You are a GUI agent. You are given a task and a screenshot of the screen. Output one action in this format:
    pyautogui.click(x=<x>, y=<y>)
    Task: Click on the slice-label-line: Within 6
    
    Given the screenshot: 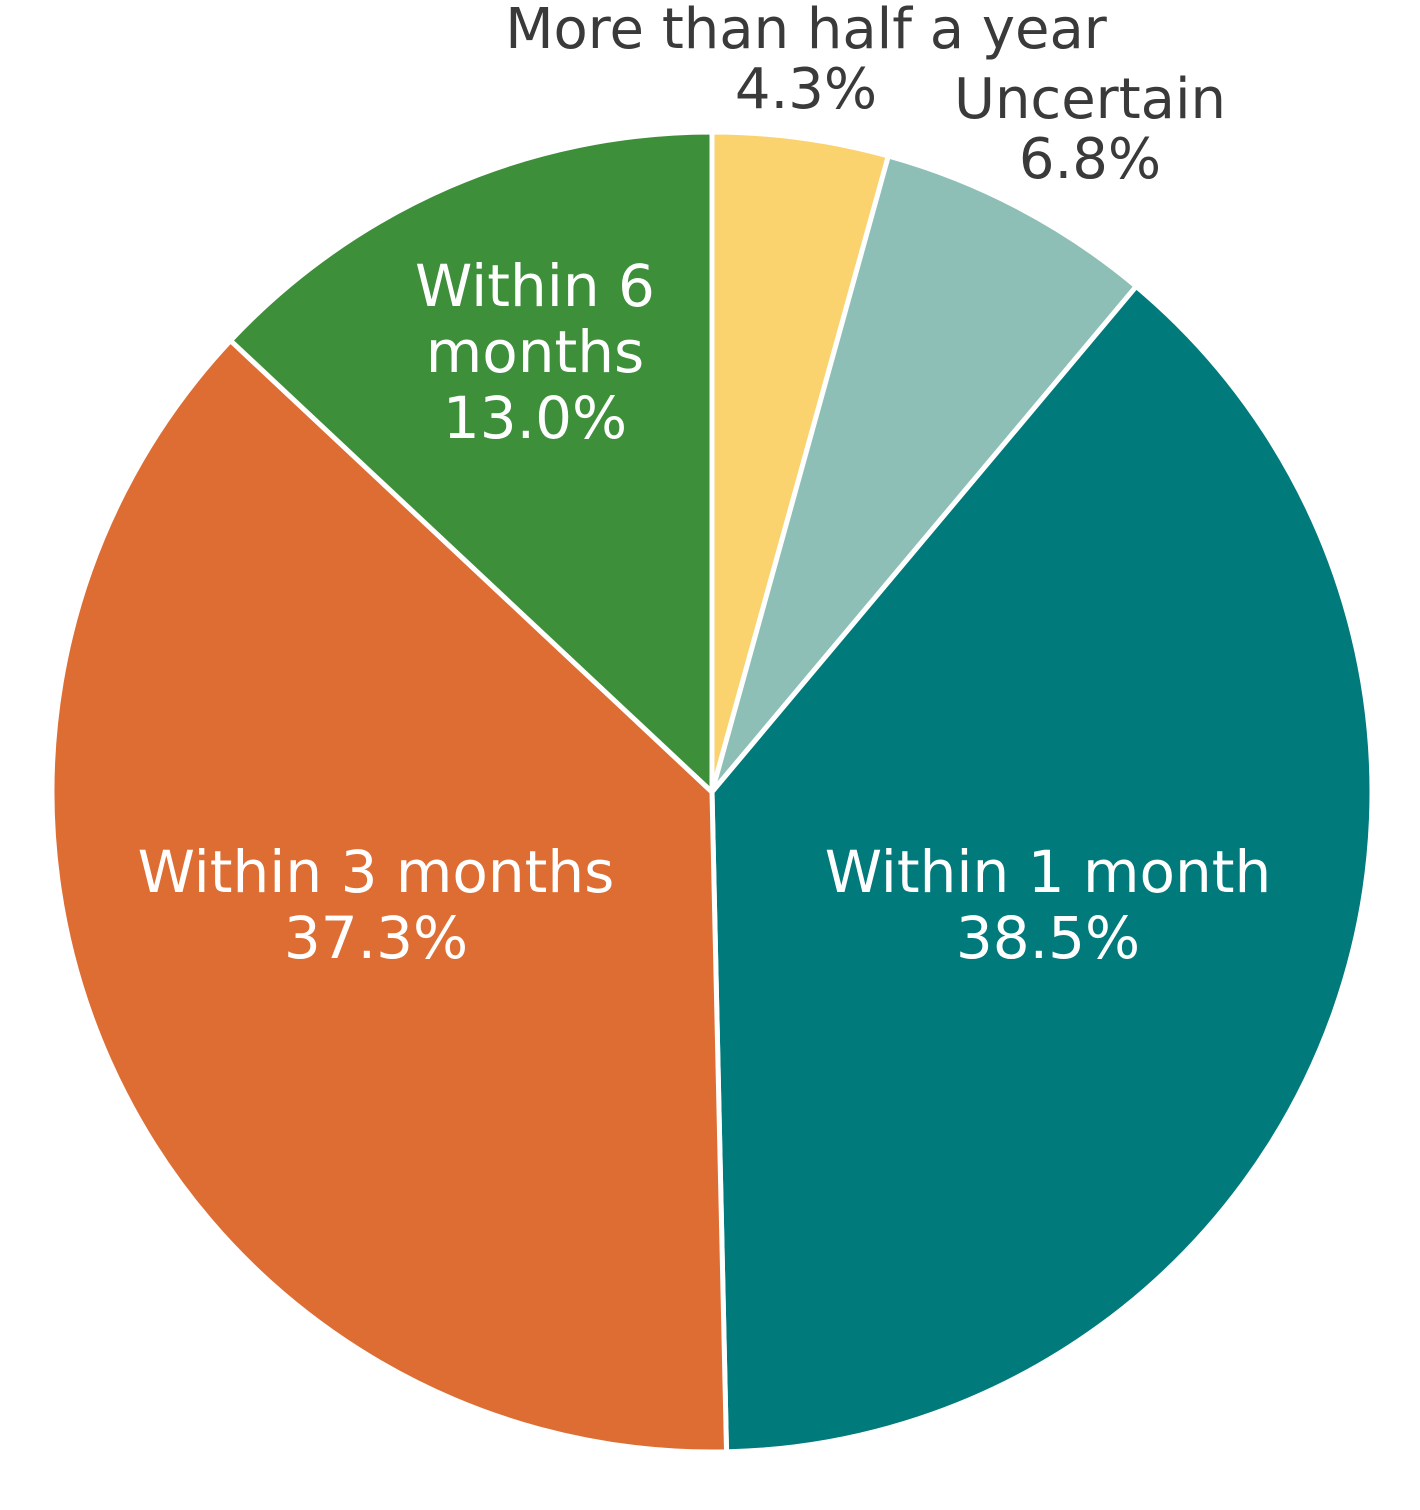 What is the action you would take?
    pyautogui.click(x=535, y=286)
    